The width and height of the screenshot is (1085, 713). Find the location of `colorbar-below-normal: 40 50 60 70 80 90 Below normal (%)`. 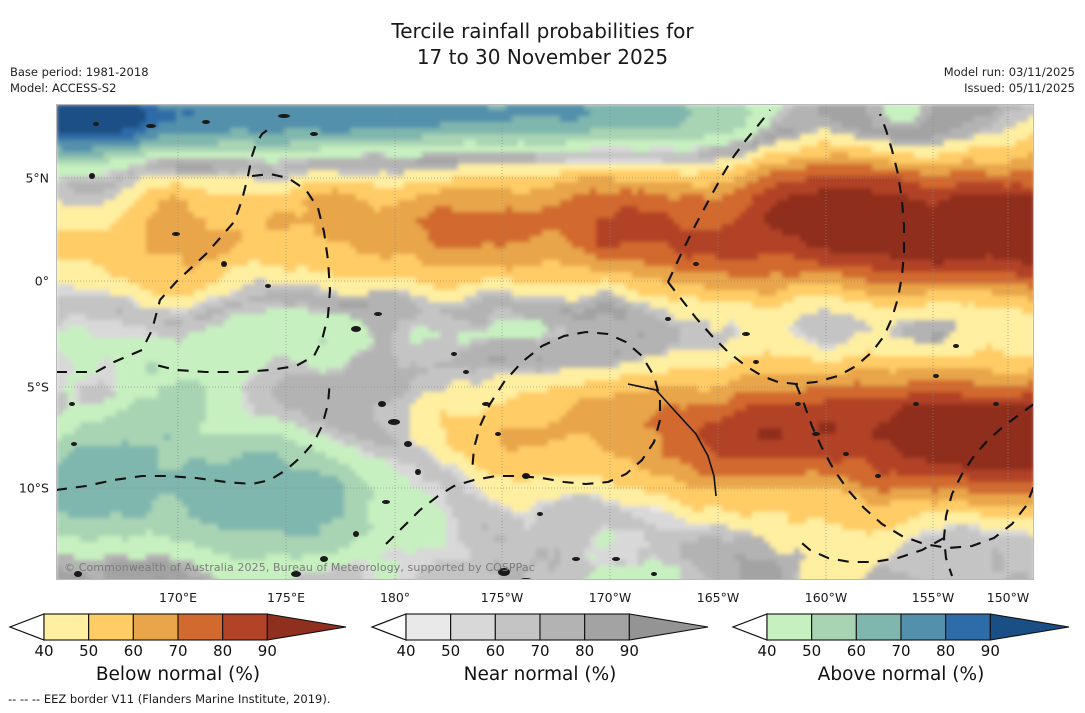

colorbar-below-normal: 40 50 60 70 80 90 Below normal (%) is located at coordinates (178, 660).